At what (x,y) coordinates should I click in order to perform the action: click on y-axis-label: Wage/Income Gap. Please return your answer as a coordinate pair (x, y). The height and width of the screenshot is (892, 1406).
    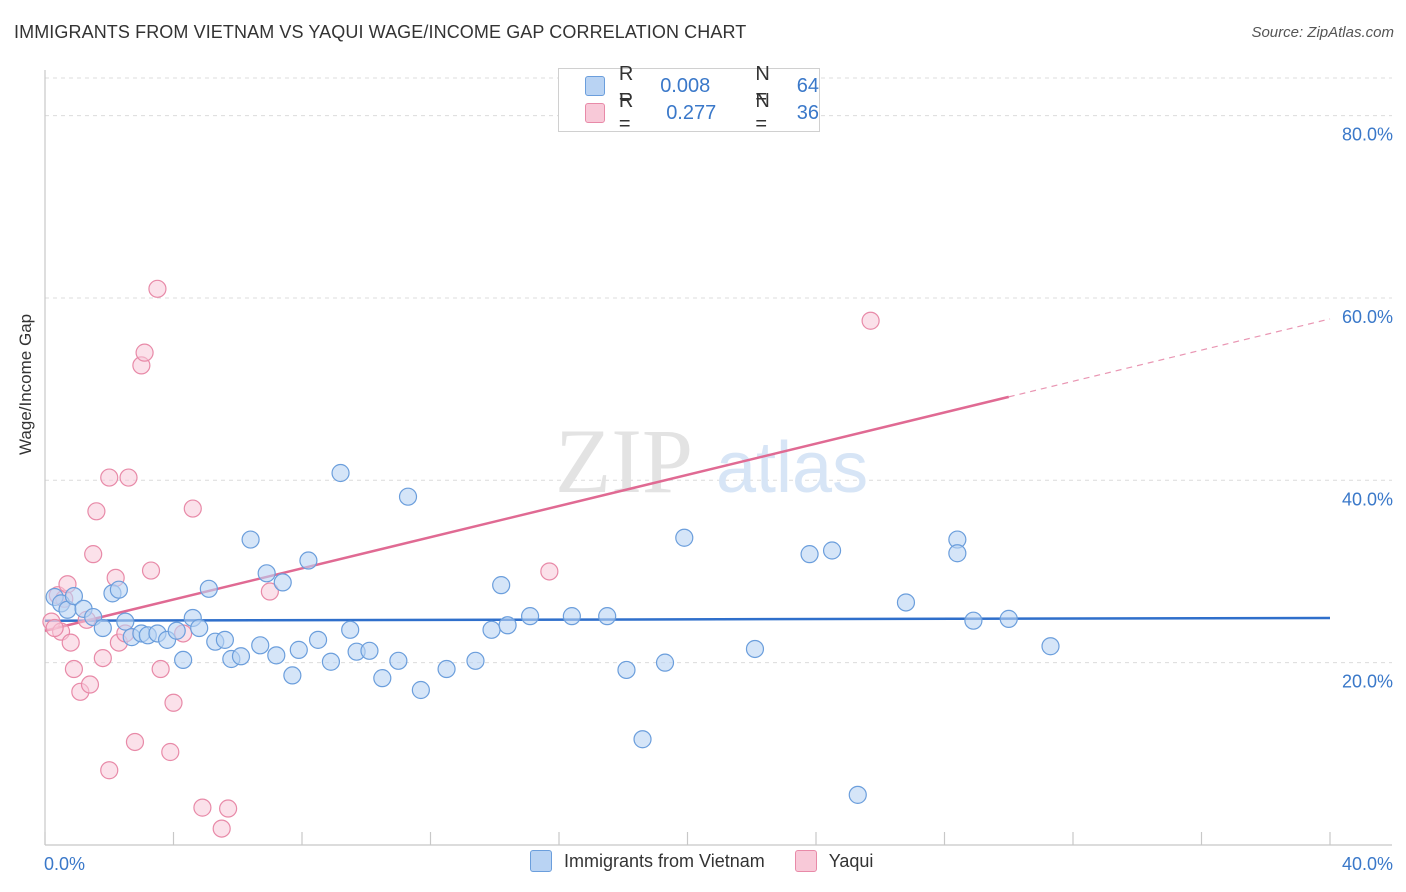
    Looking at the image, I should click on (25, 384).